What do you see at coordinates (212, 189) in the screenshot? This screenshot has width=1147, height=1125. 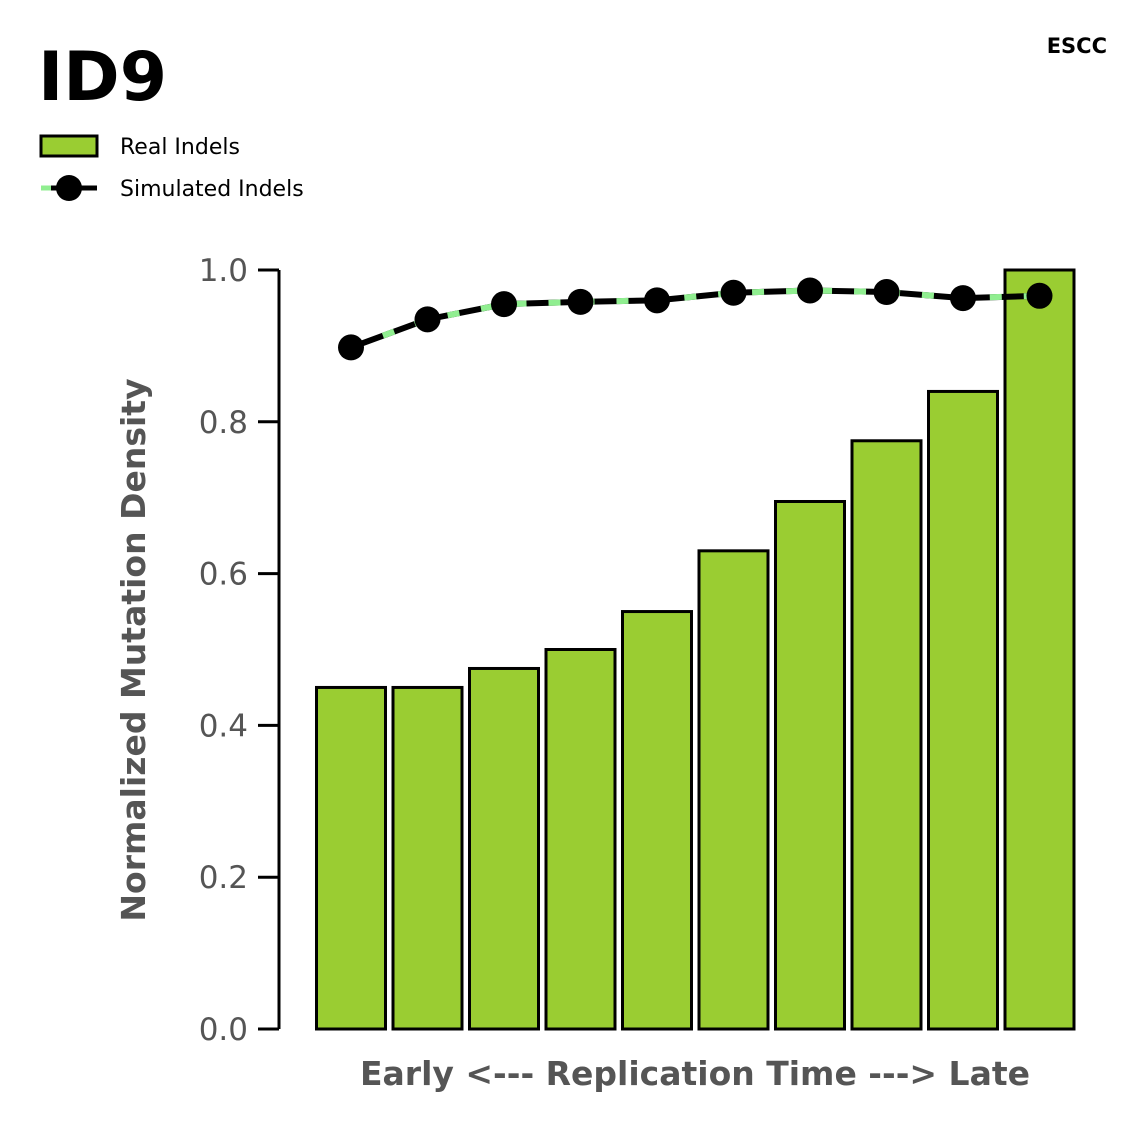 I see `legend-label-simulated-indels: Simulated Indels` at bounding box center [212, 189].